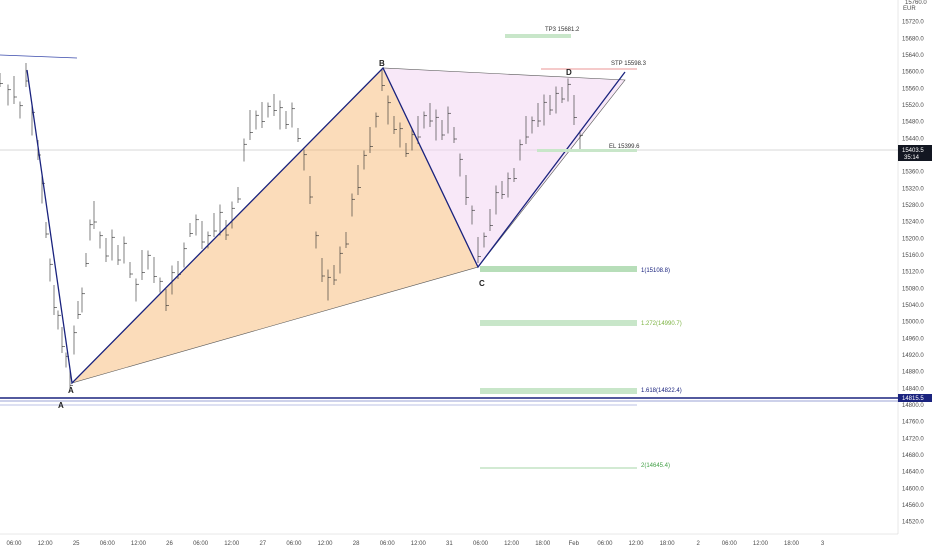 This screenshot has width=932, height=550. I want to click on price-tick-label: 15080.0, so click(913, 289).